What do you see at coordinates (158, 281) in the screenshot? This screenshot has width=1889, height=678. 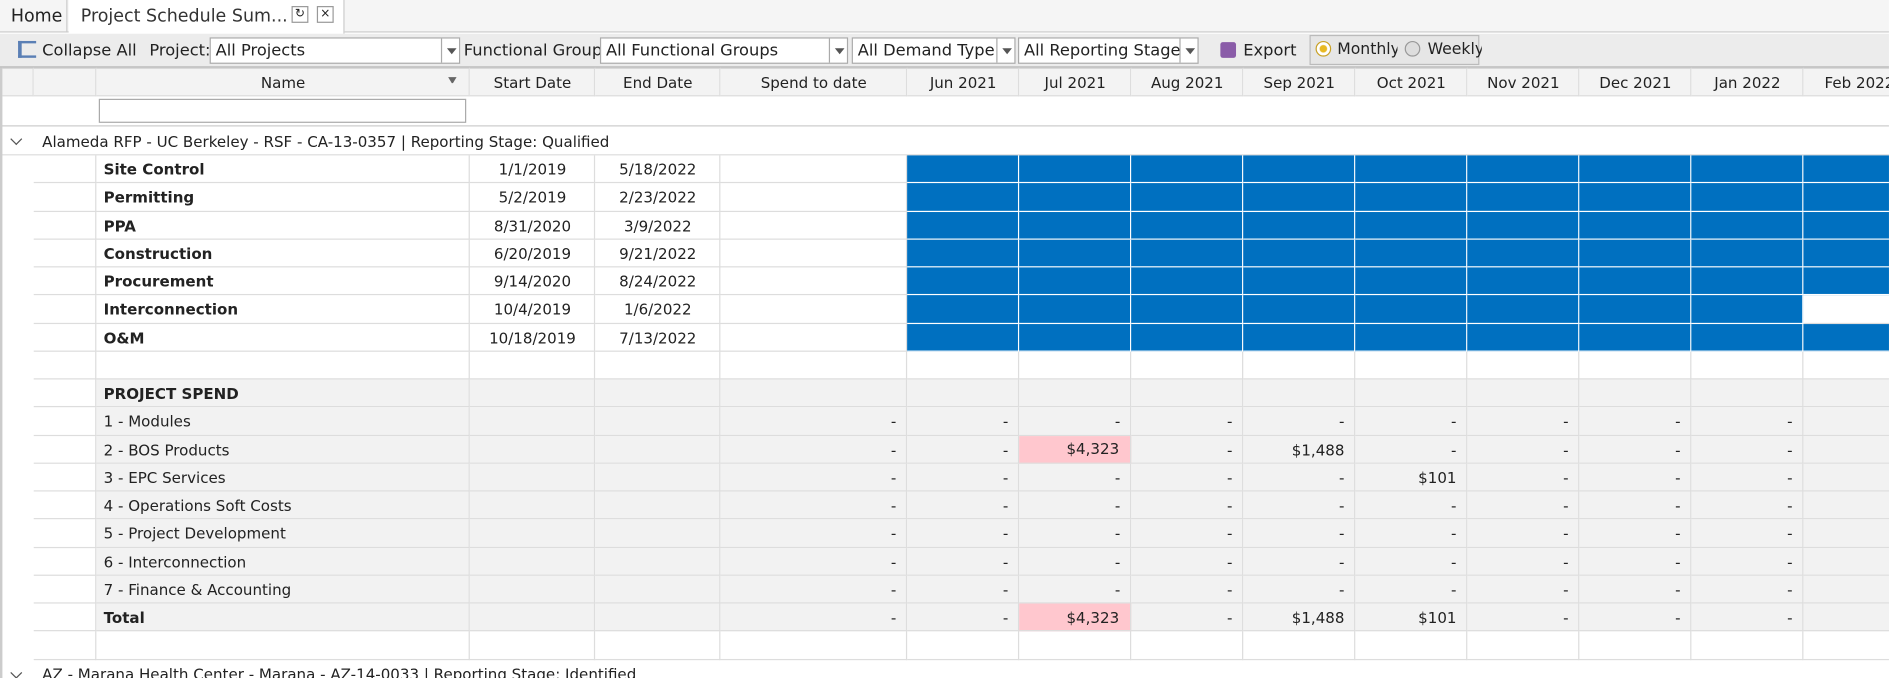 I see `task-name: Procurement` at bounding box center [158, 281].